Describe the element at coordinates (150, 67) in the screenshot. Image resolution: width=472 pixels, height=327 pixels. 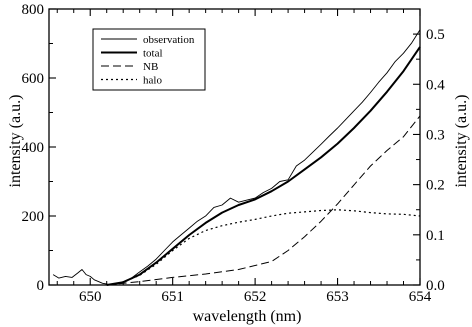
I see `legend-label-NB: NB` at that location.